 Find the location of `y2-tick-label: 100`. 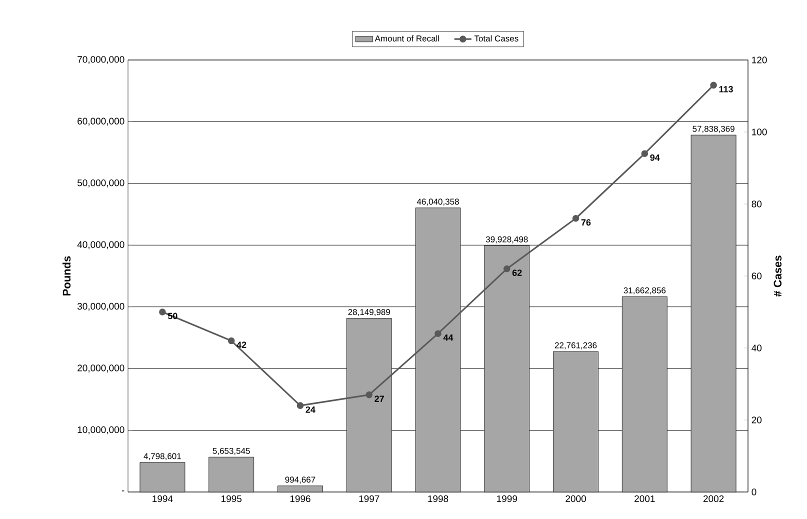

y2-tick-label: 100 is located at coordinates (759, 132).